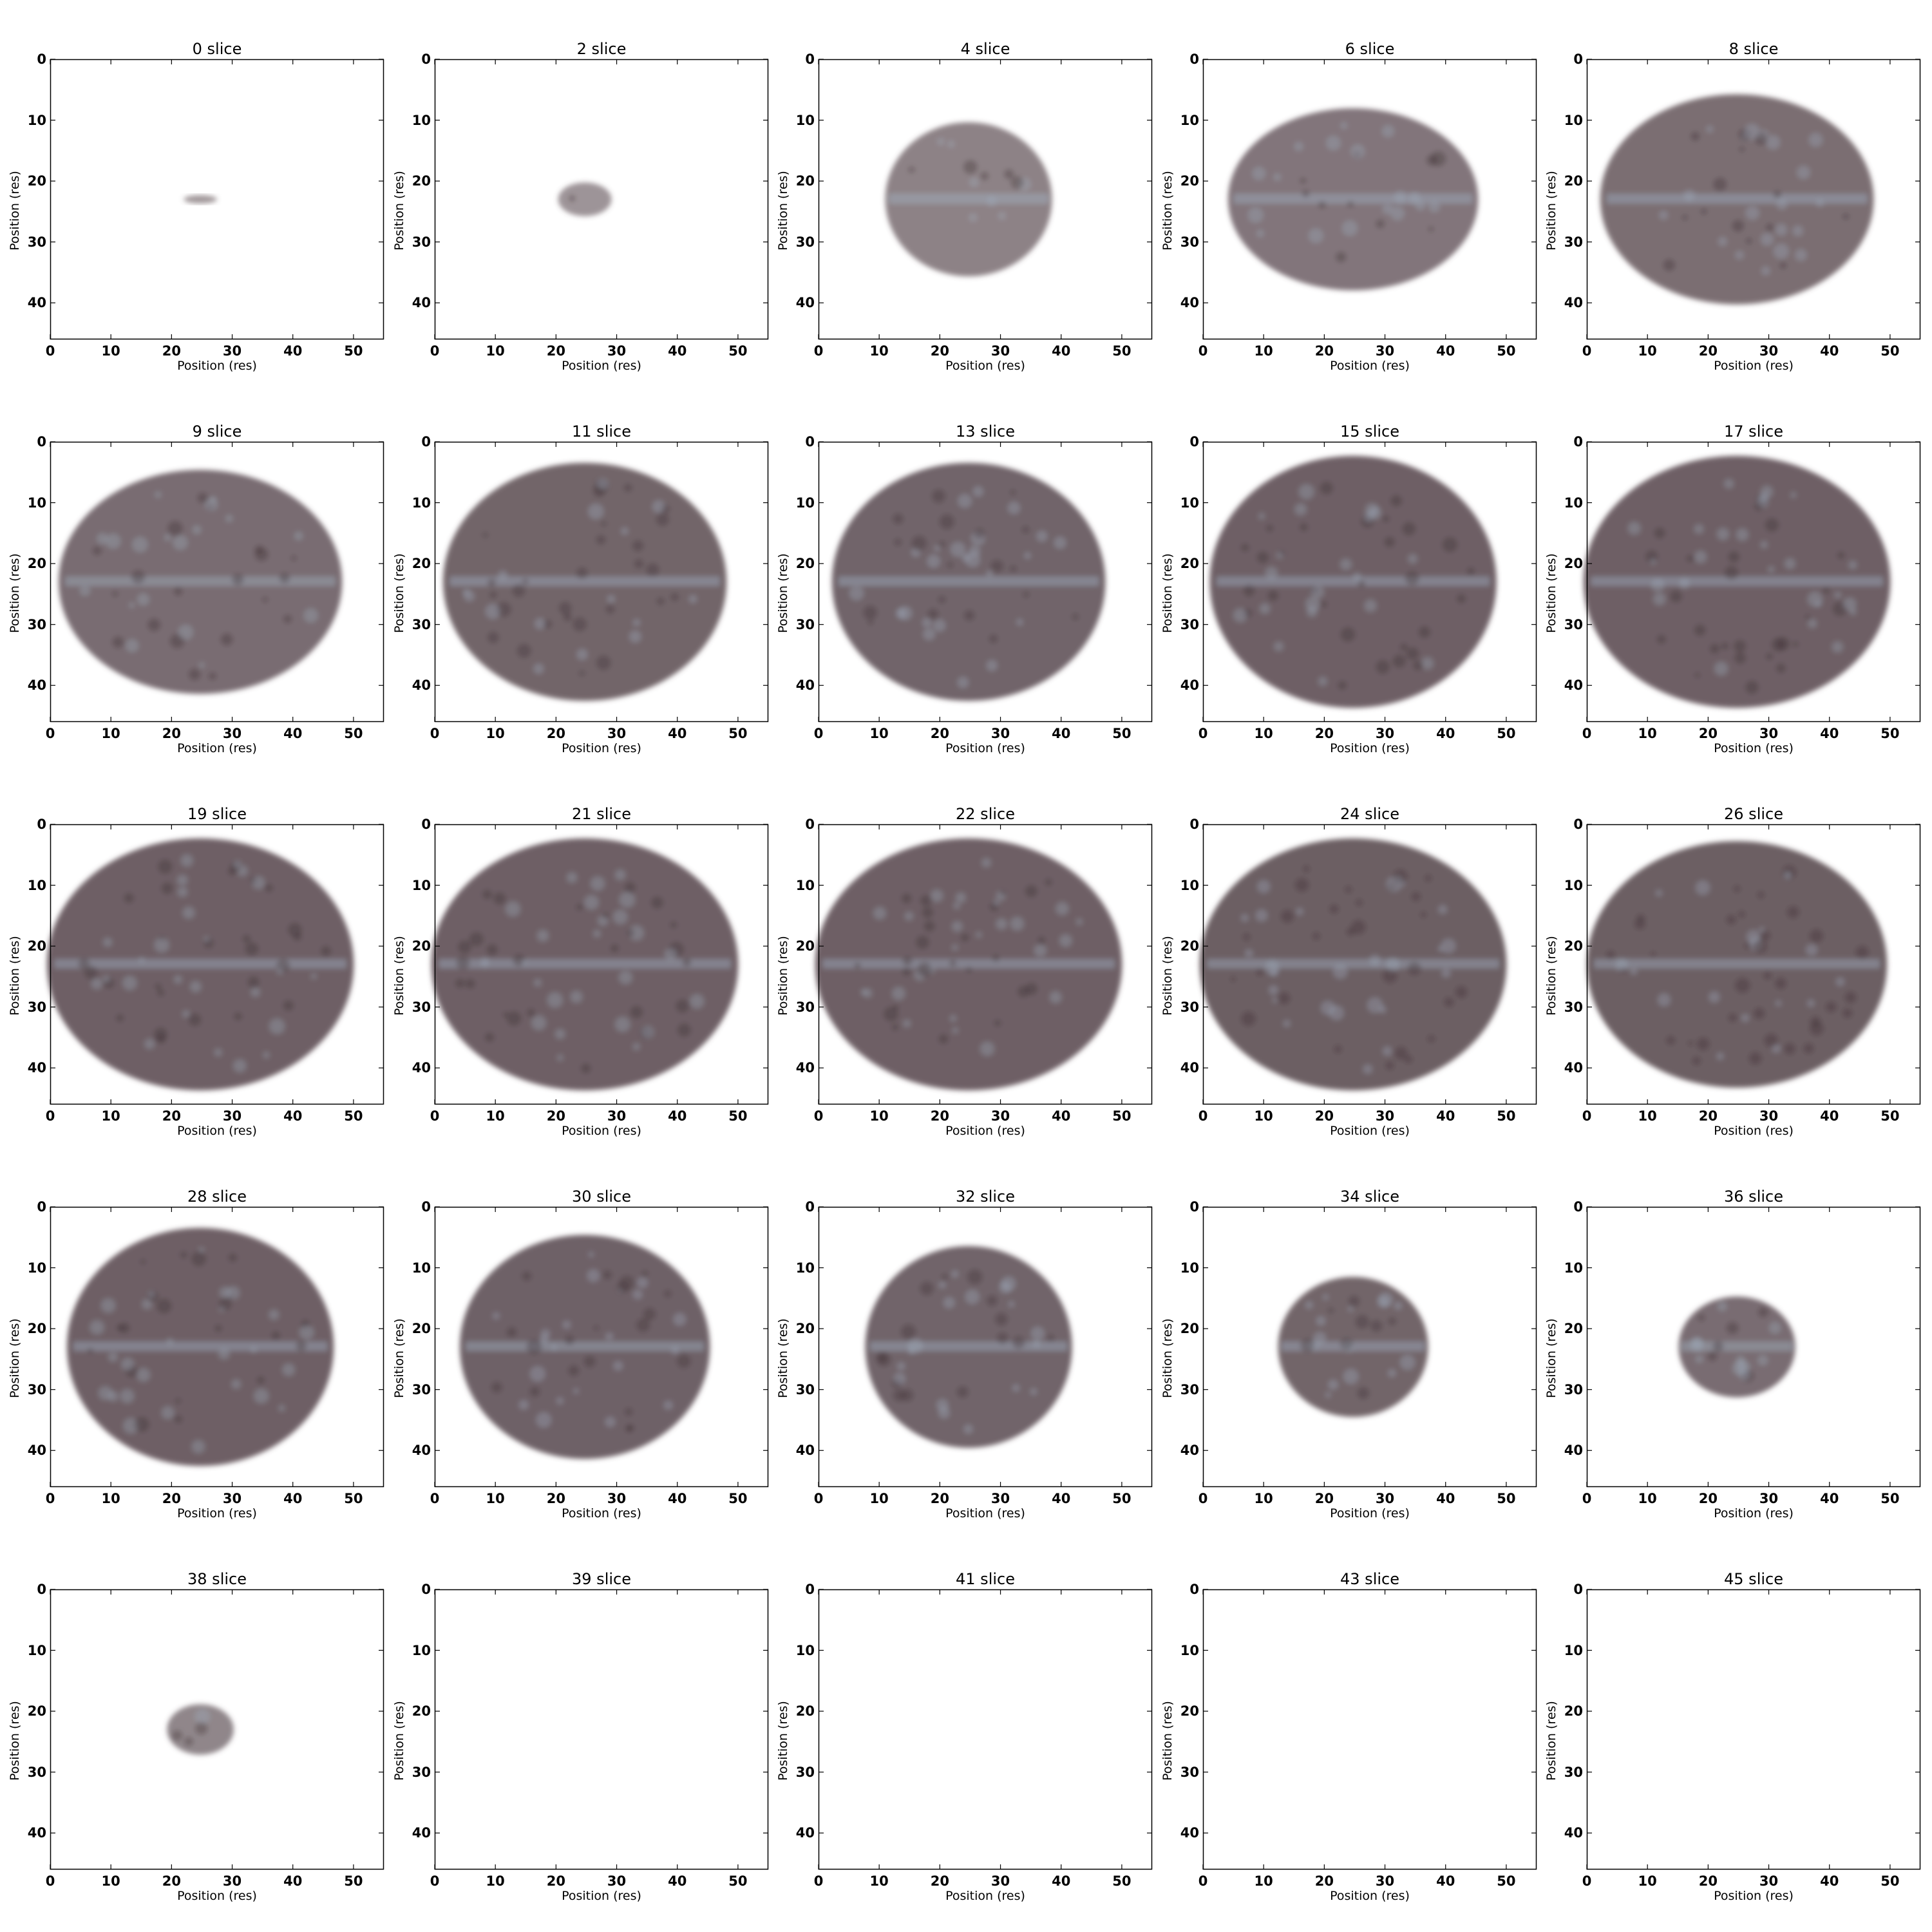 Image resolution: width=1932 pixels, height=1932 pixels. Describe the element at coordinates (602, 1579) in the screenshot. I see `panel-title: 39 slice` at that location.